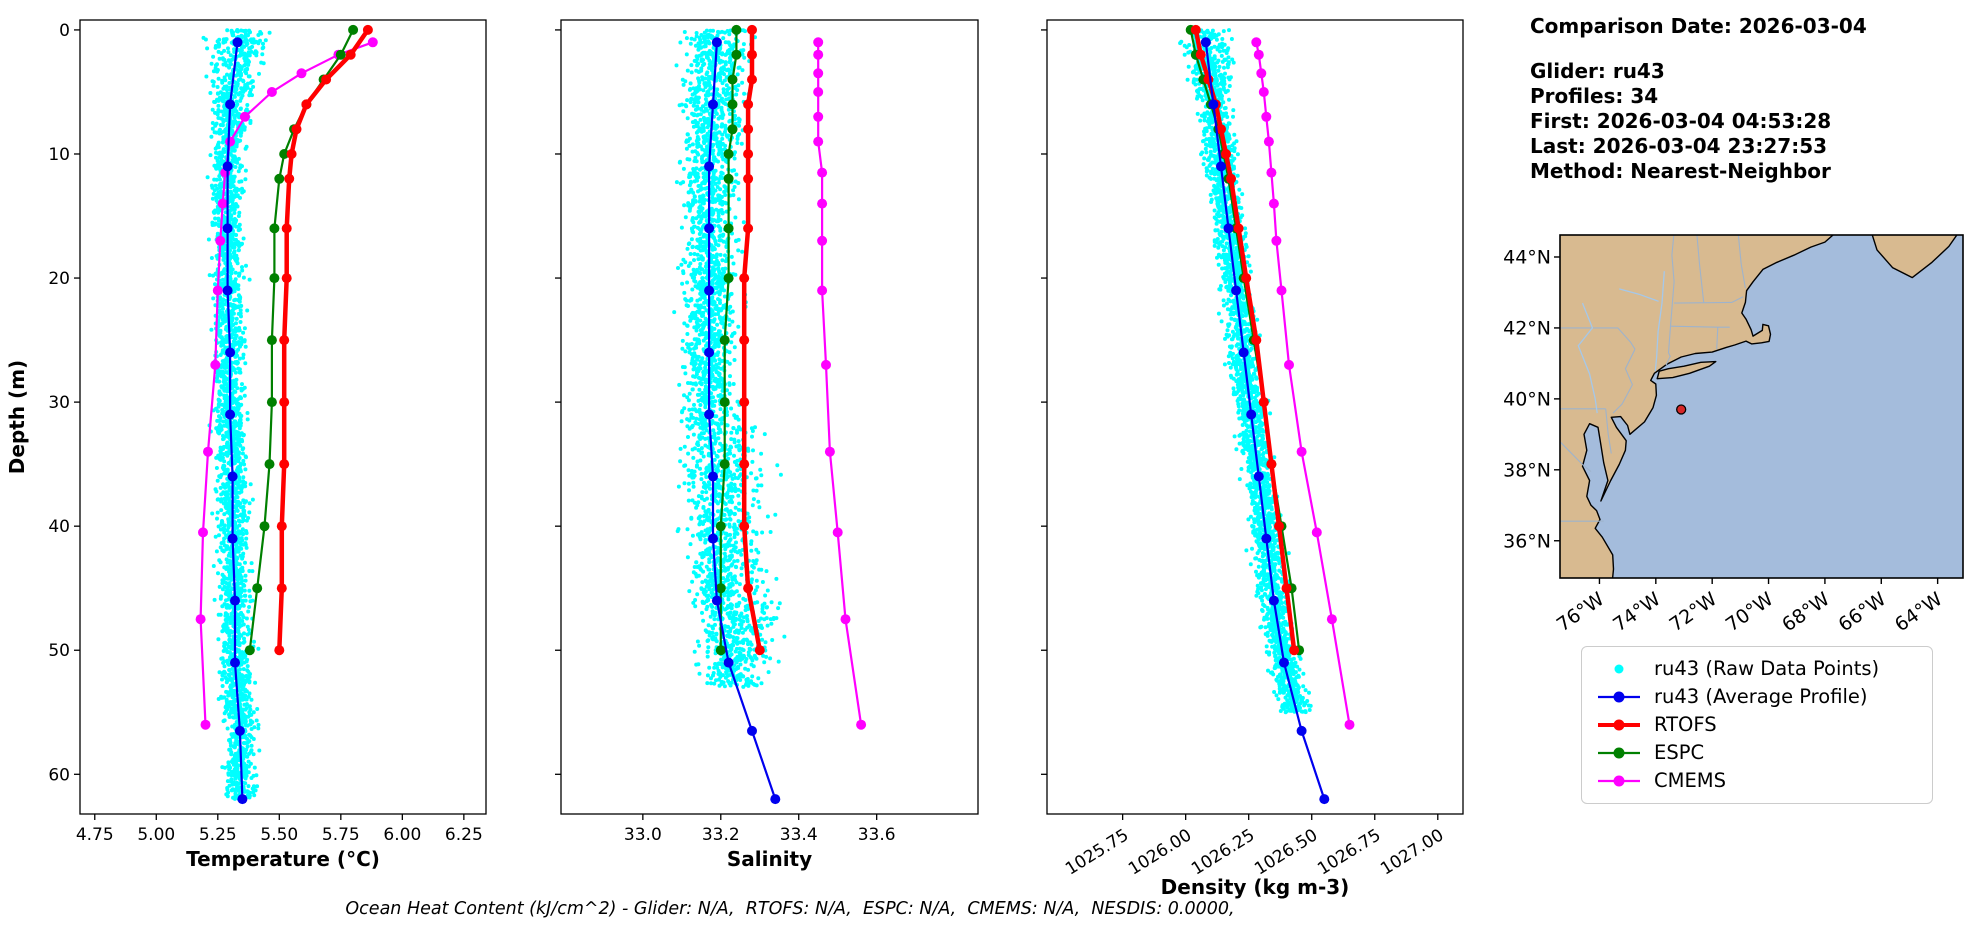 This screenshot has height=934, width=1978. I want to click on legend-item-ru43-average-profile: ru43 (Average Profile), so click(1757, 697).